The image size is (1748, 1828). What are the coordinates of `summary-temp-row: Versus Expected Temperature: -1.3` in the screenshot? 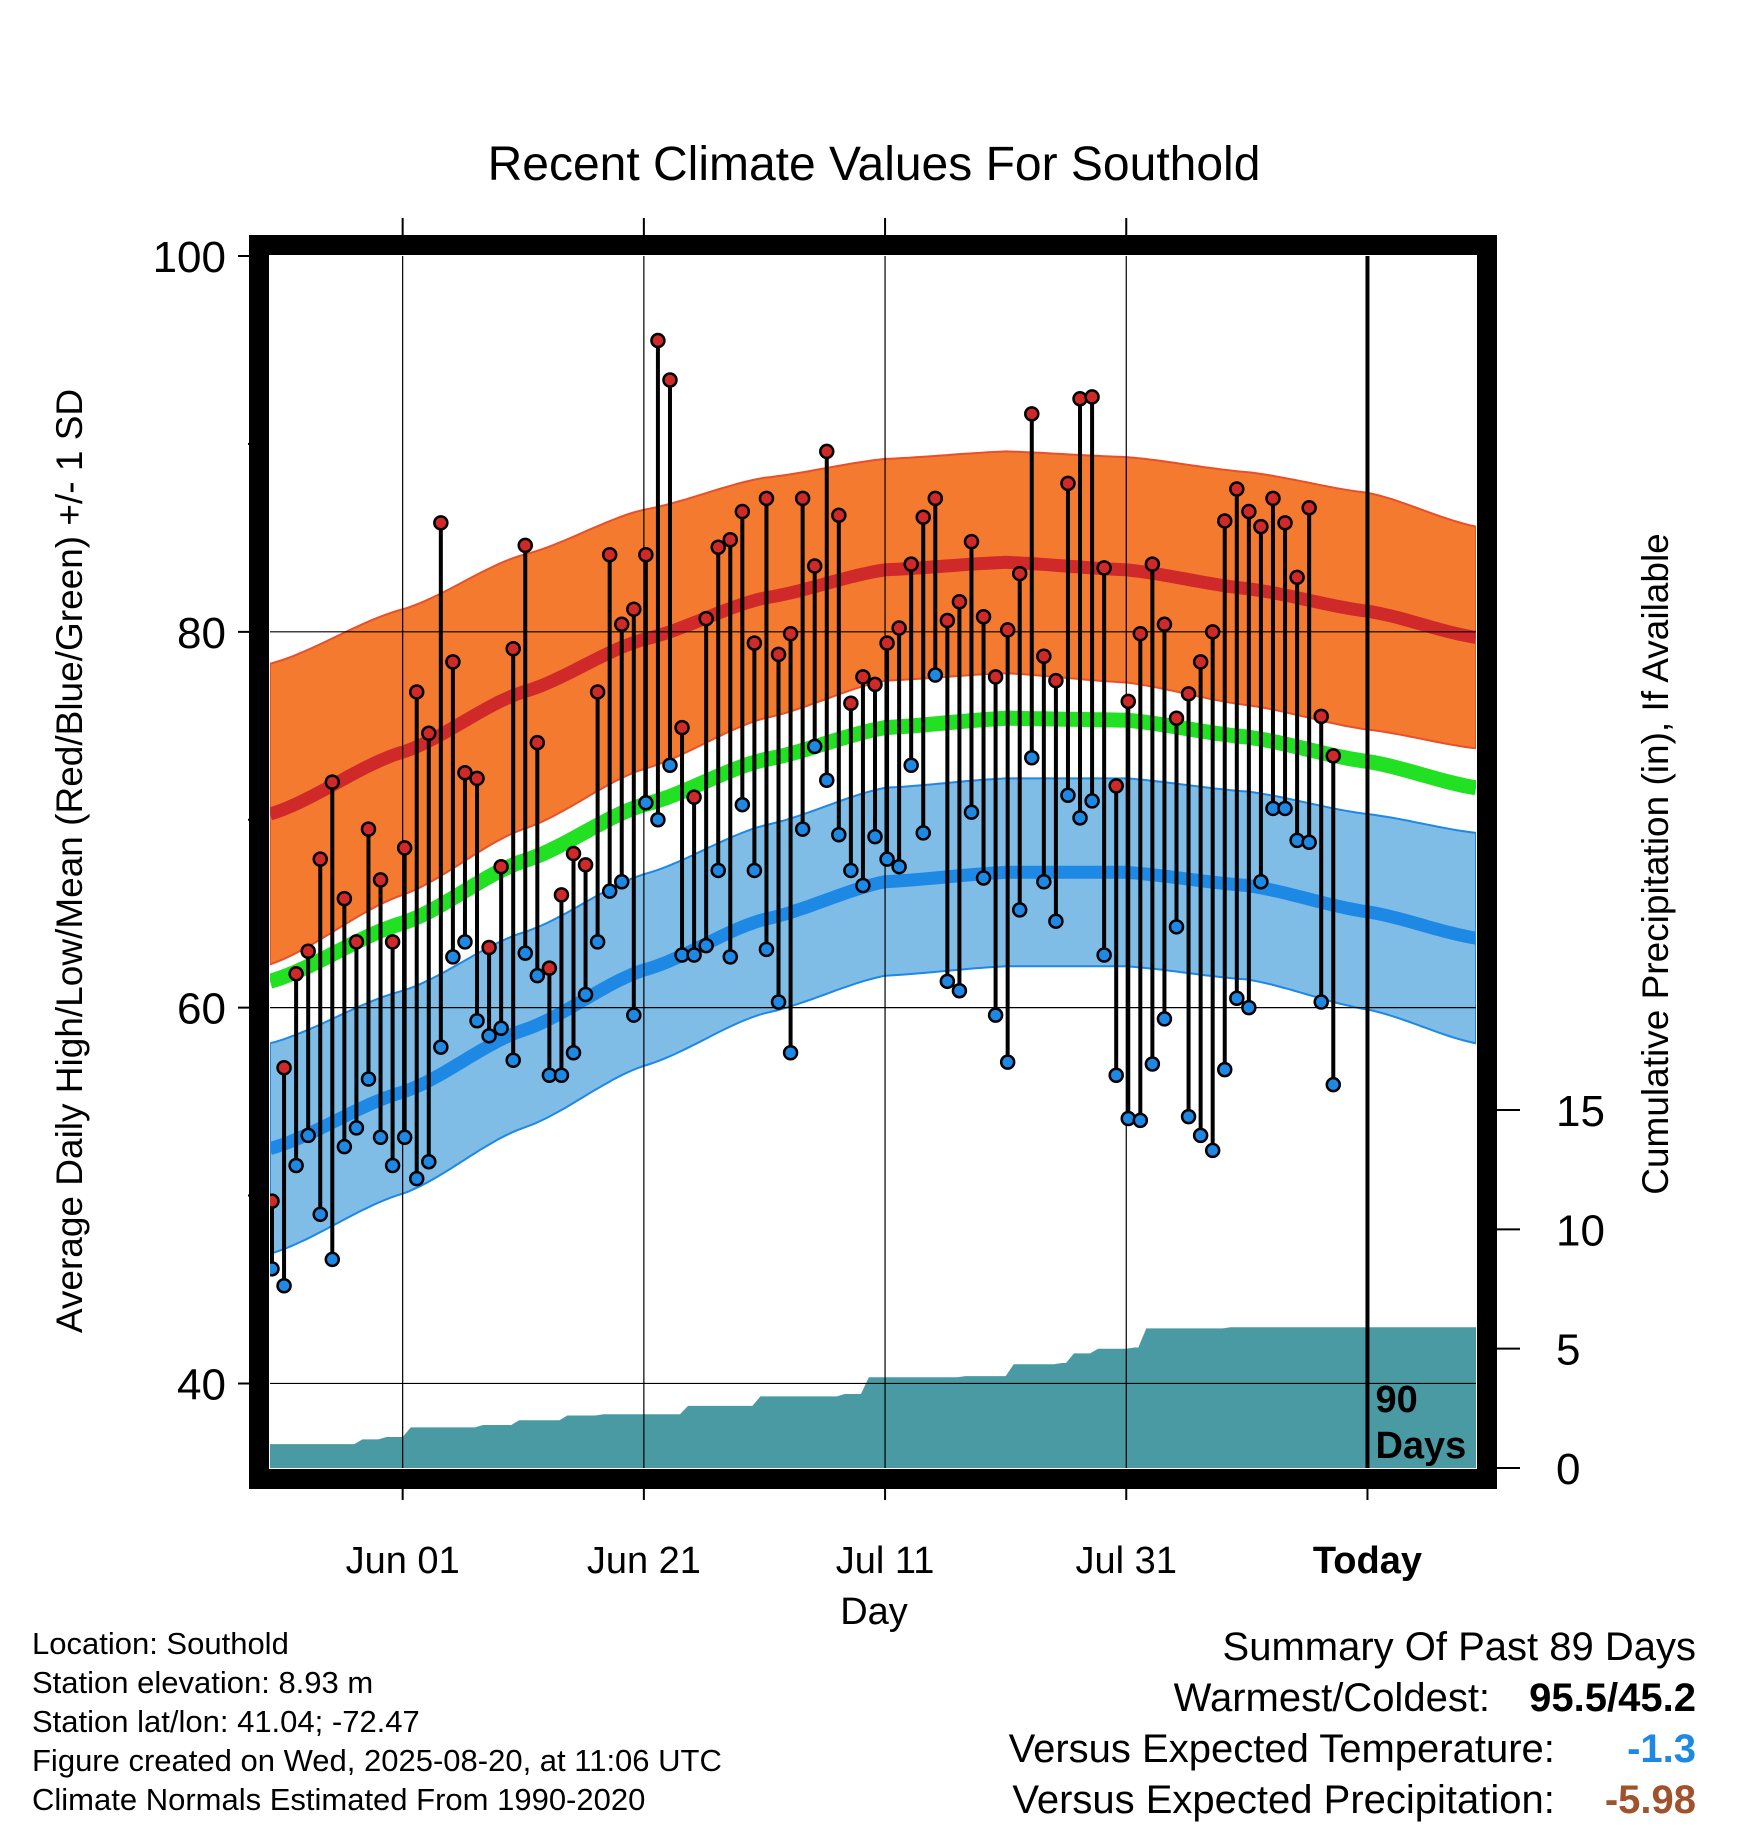 It's located at (1352, 1749).